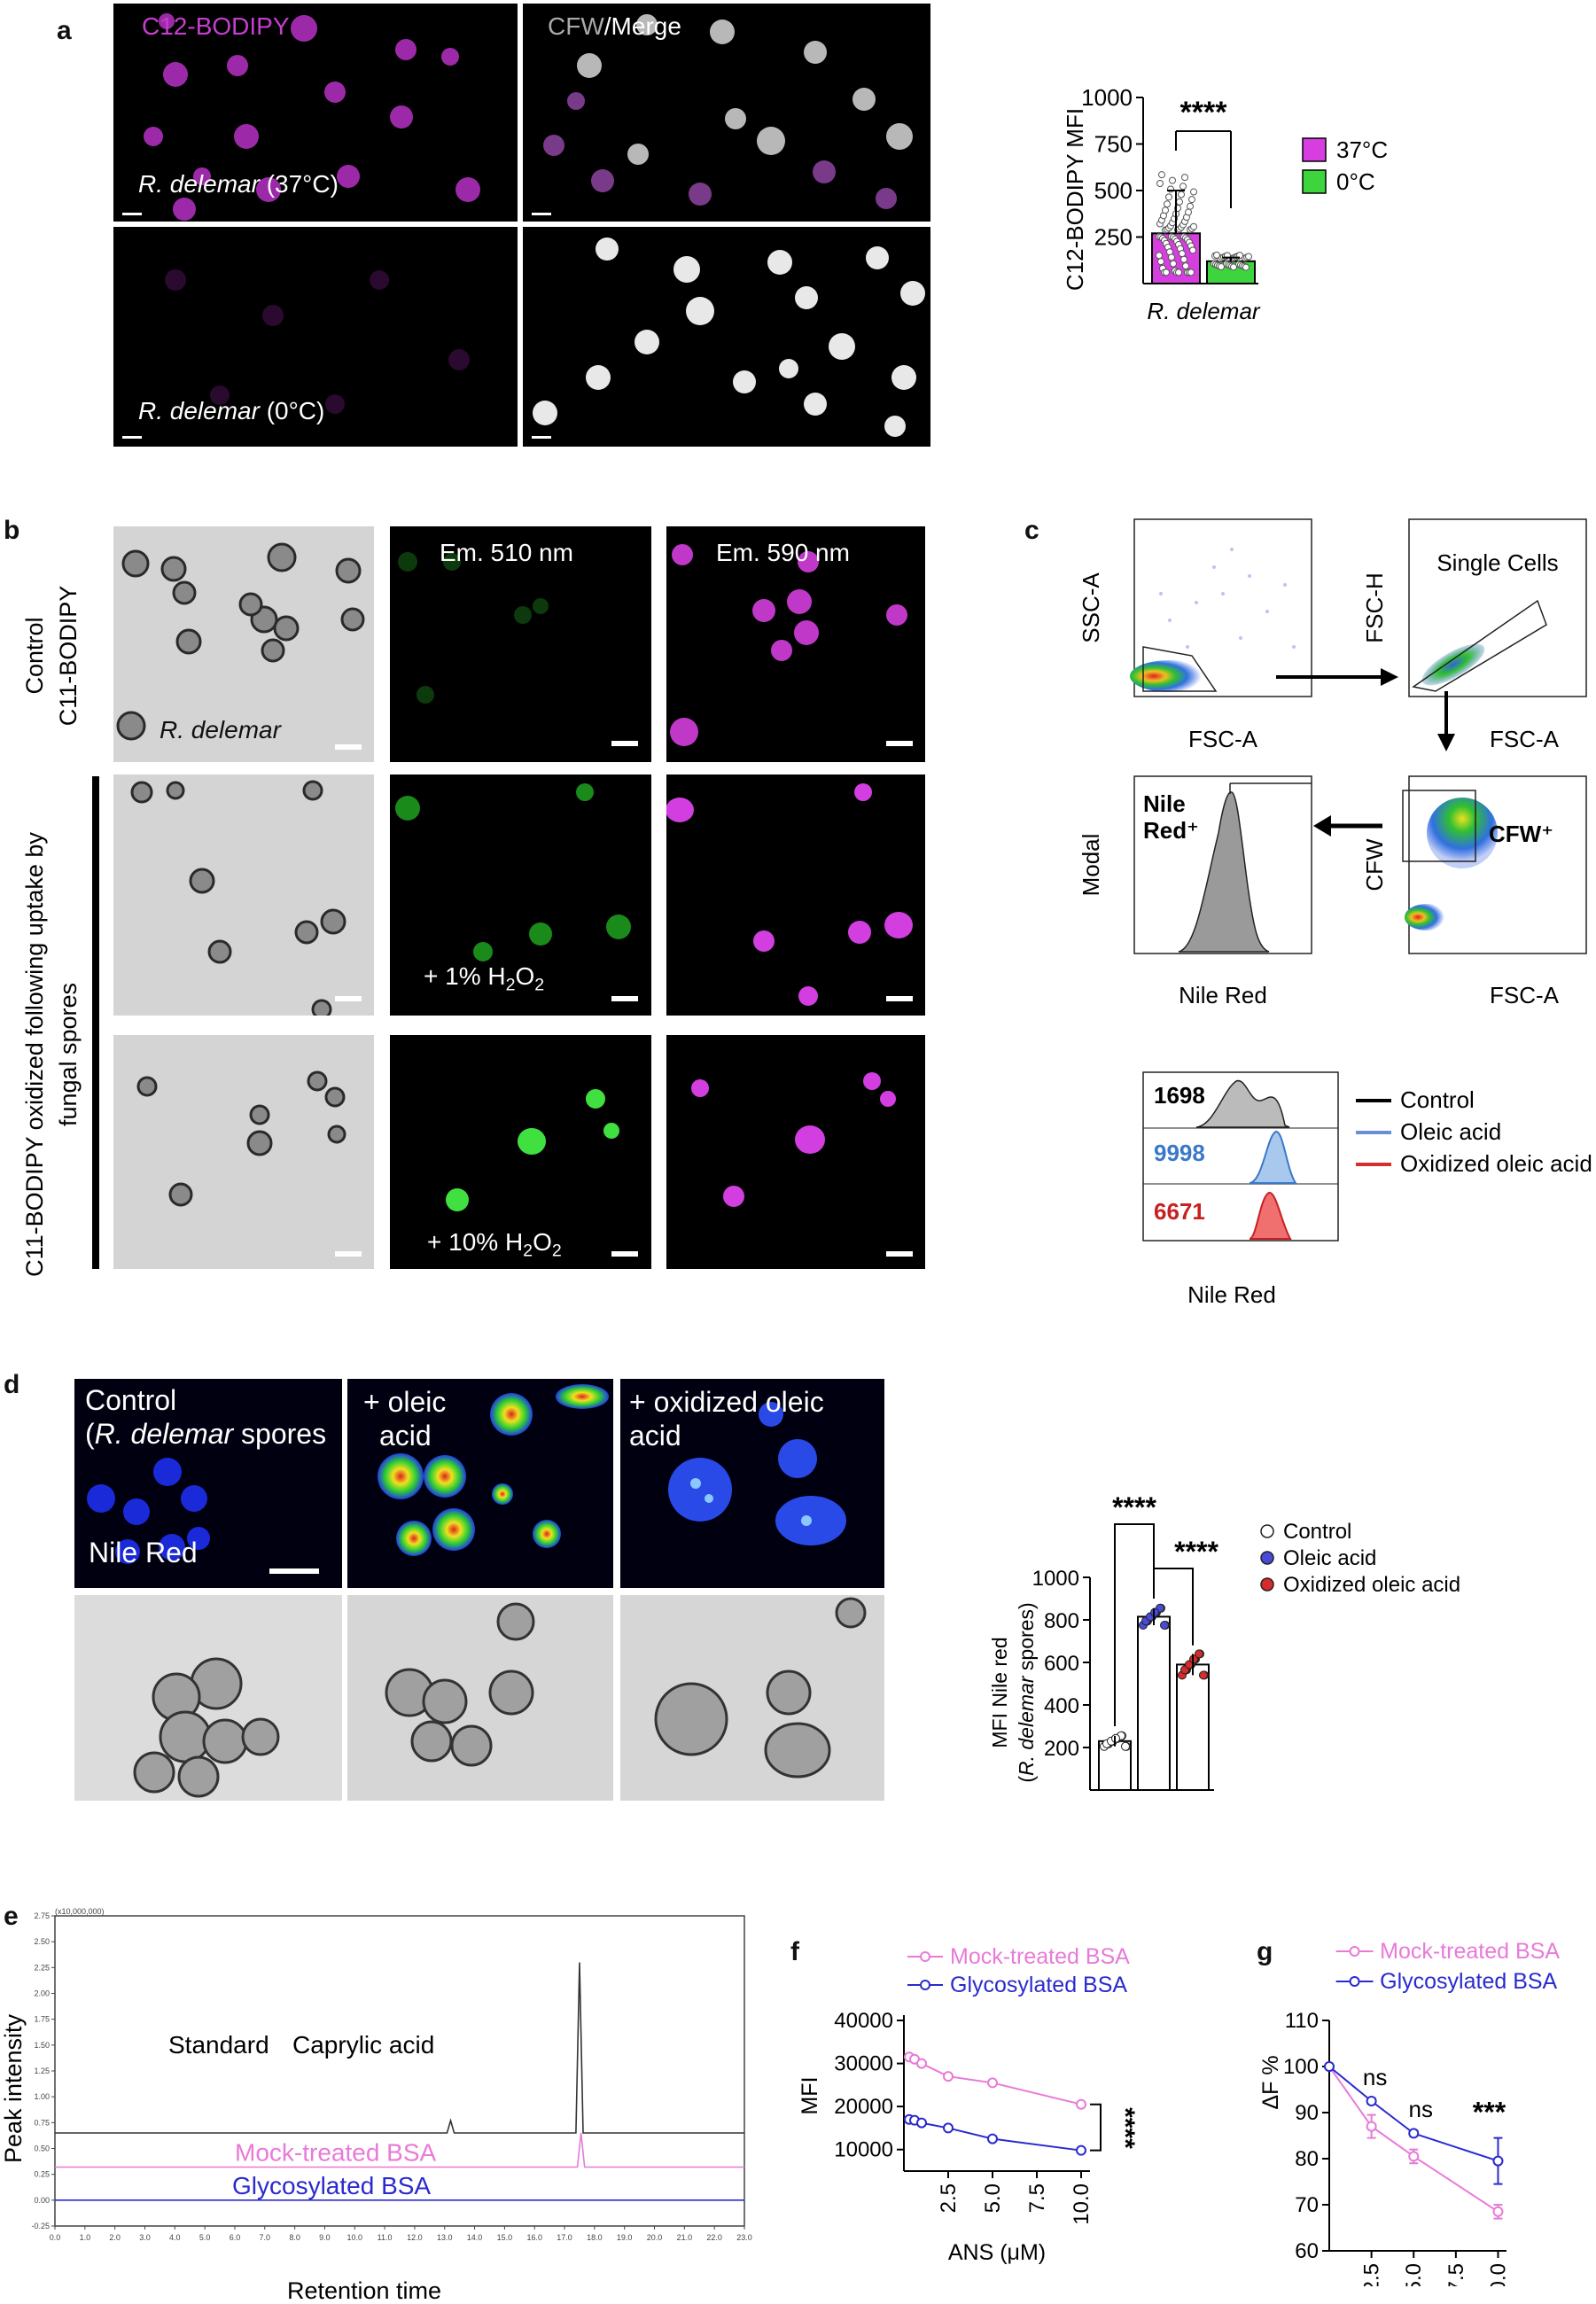 The height and width of the screenshot is (2304, 1596). I want to click on brightfield-d-oleic, so click(480, 1698).